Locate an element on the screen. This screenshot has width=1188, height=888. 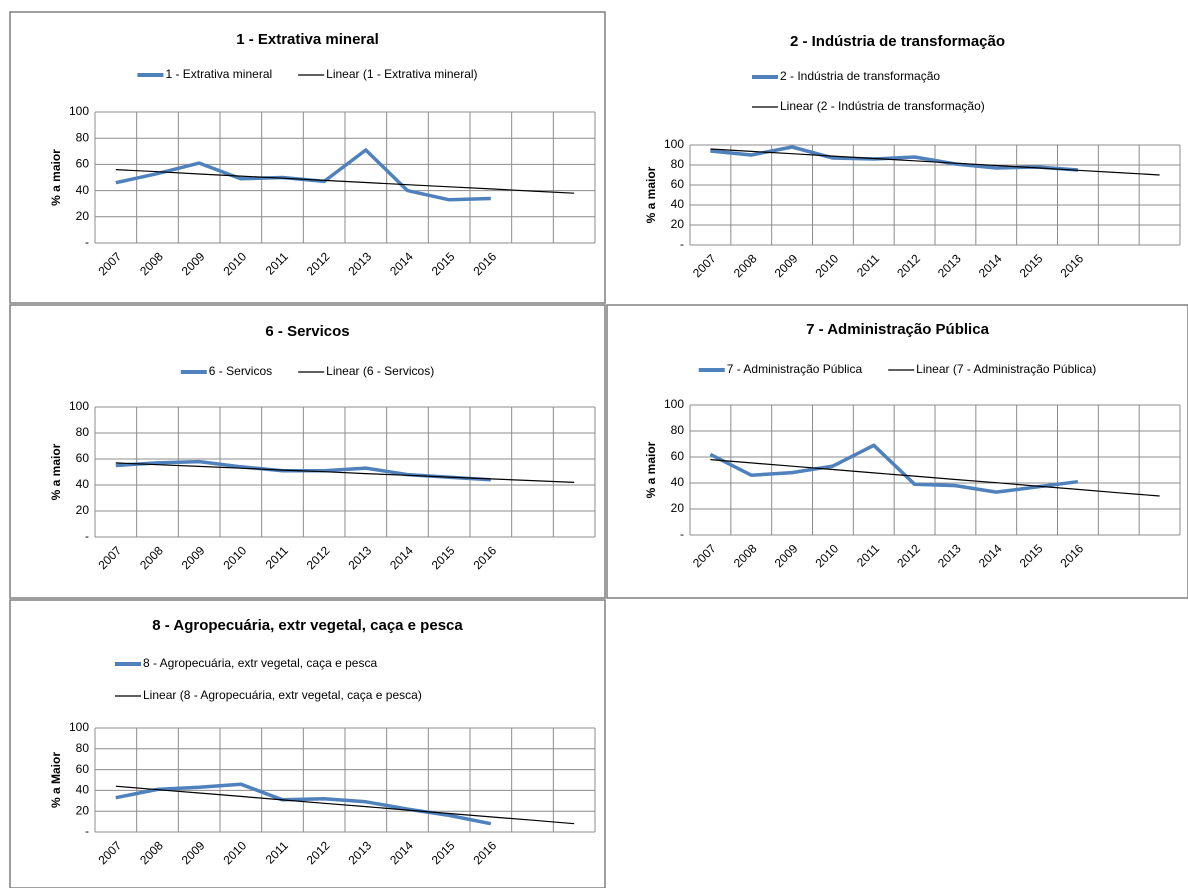
legend-label: Linear (2 - Indústria de transformação) is located at coordinates (882, 106).